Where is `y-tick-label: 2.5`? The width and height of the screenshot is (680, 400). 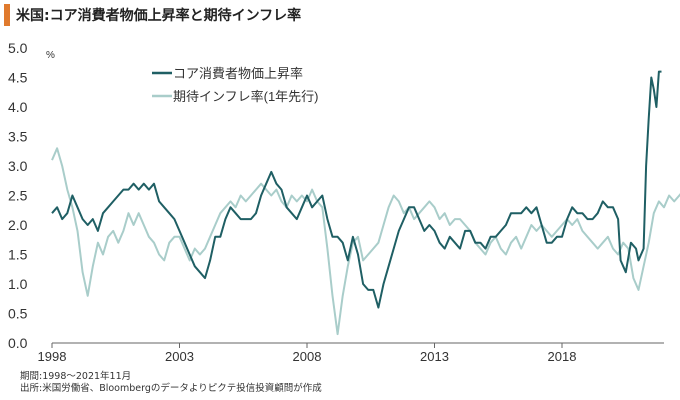
y-tick-label: 2.5 is located at coordinates (18, 196).